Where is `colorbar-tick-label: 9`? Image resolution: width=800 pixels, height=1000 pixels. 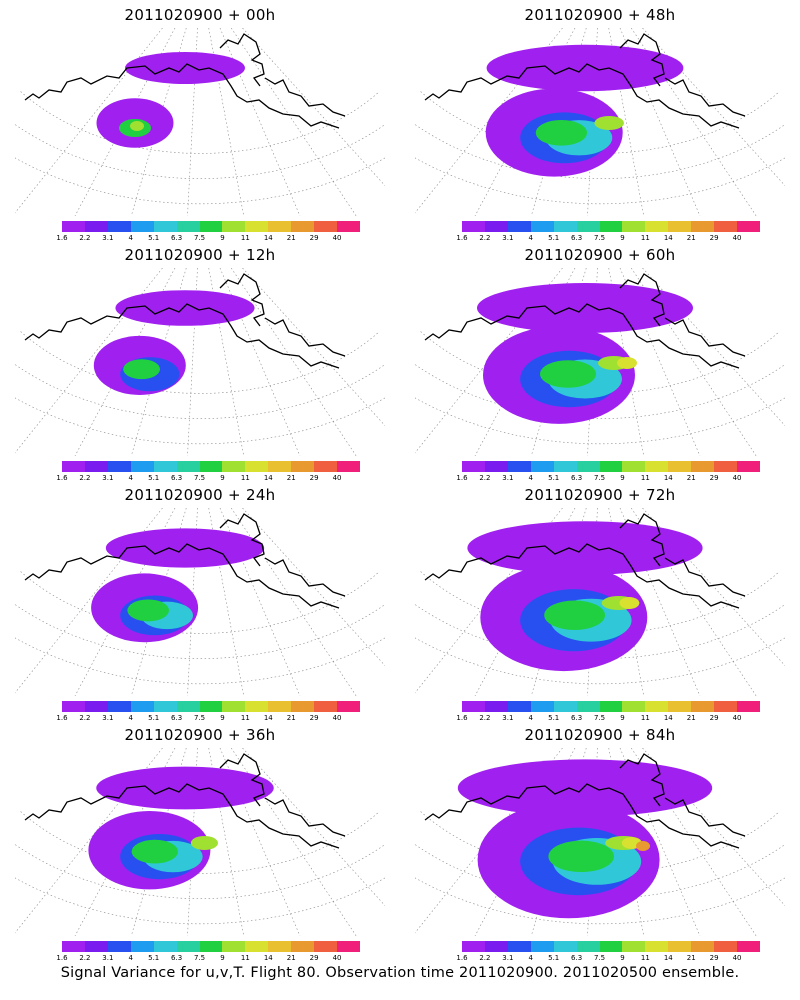
colorbar-tick-label: 9 is located at coordinates (222, 478).